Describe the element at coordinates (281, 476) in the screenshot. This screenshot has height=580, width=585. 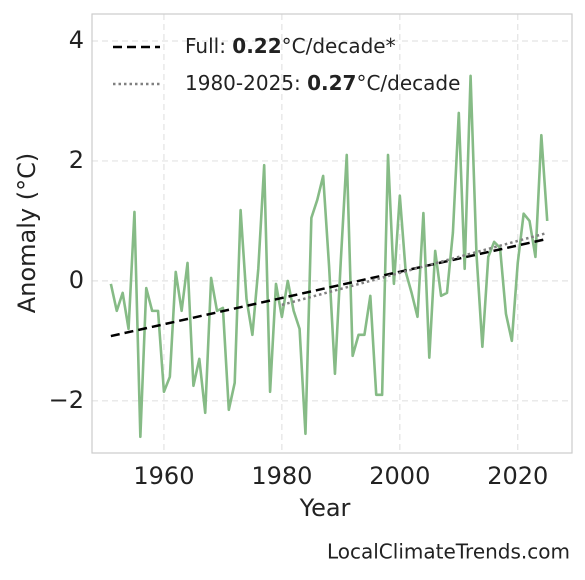
I see `x-tick-label: 1980` at that location.